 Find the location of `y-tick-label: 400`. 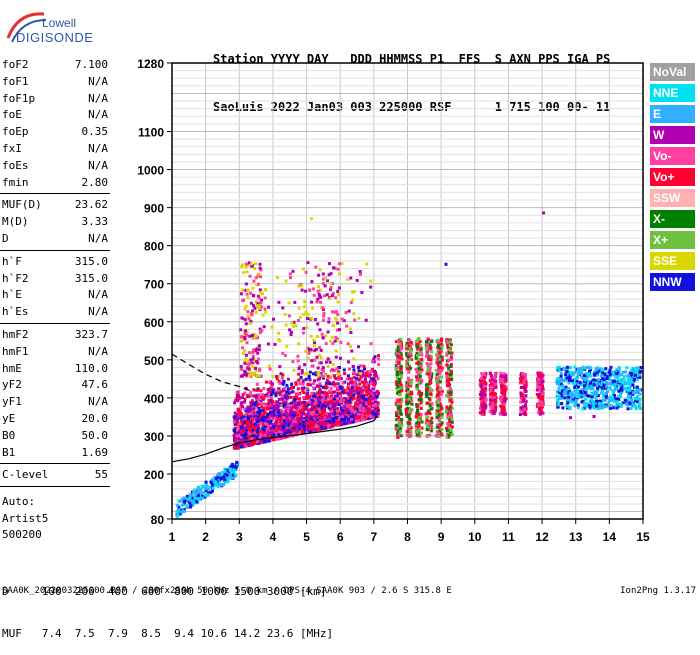

y-tick-label: 400 is located at coordinates (154, 399).